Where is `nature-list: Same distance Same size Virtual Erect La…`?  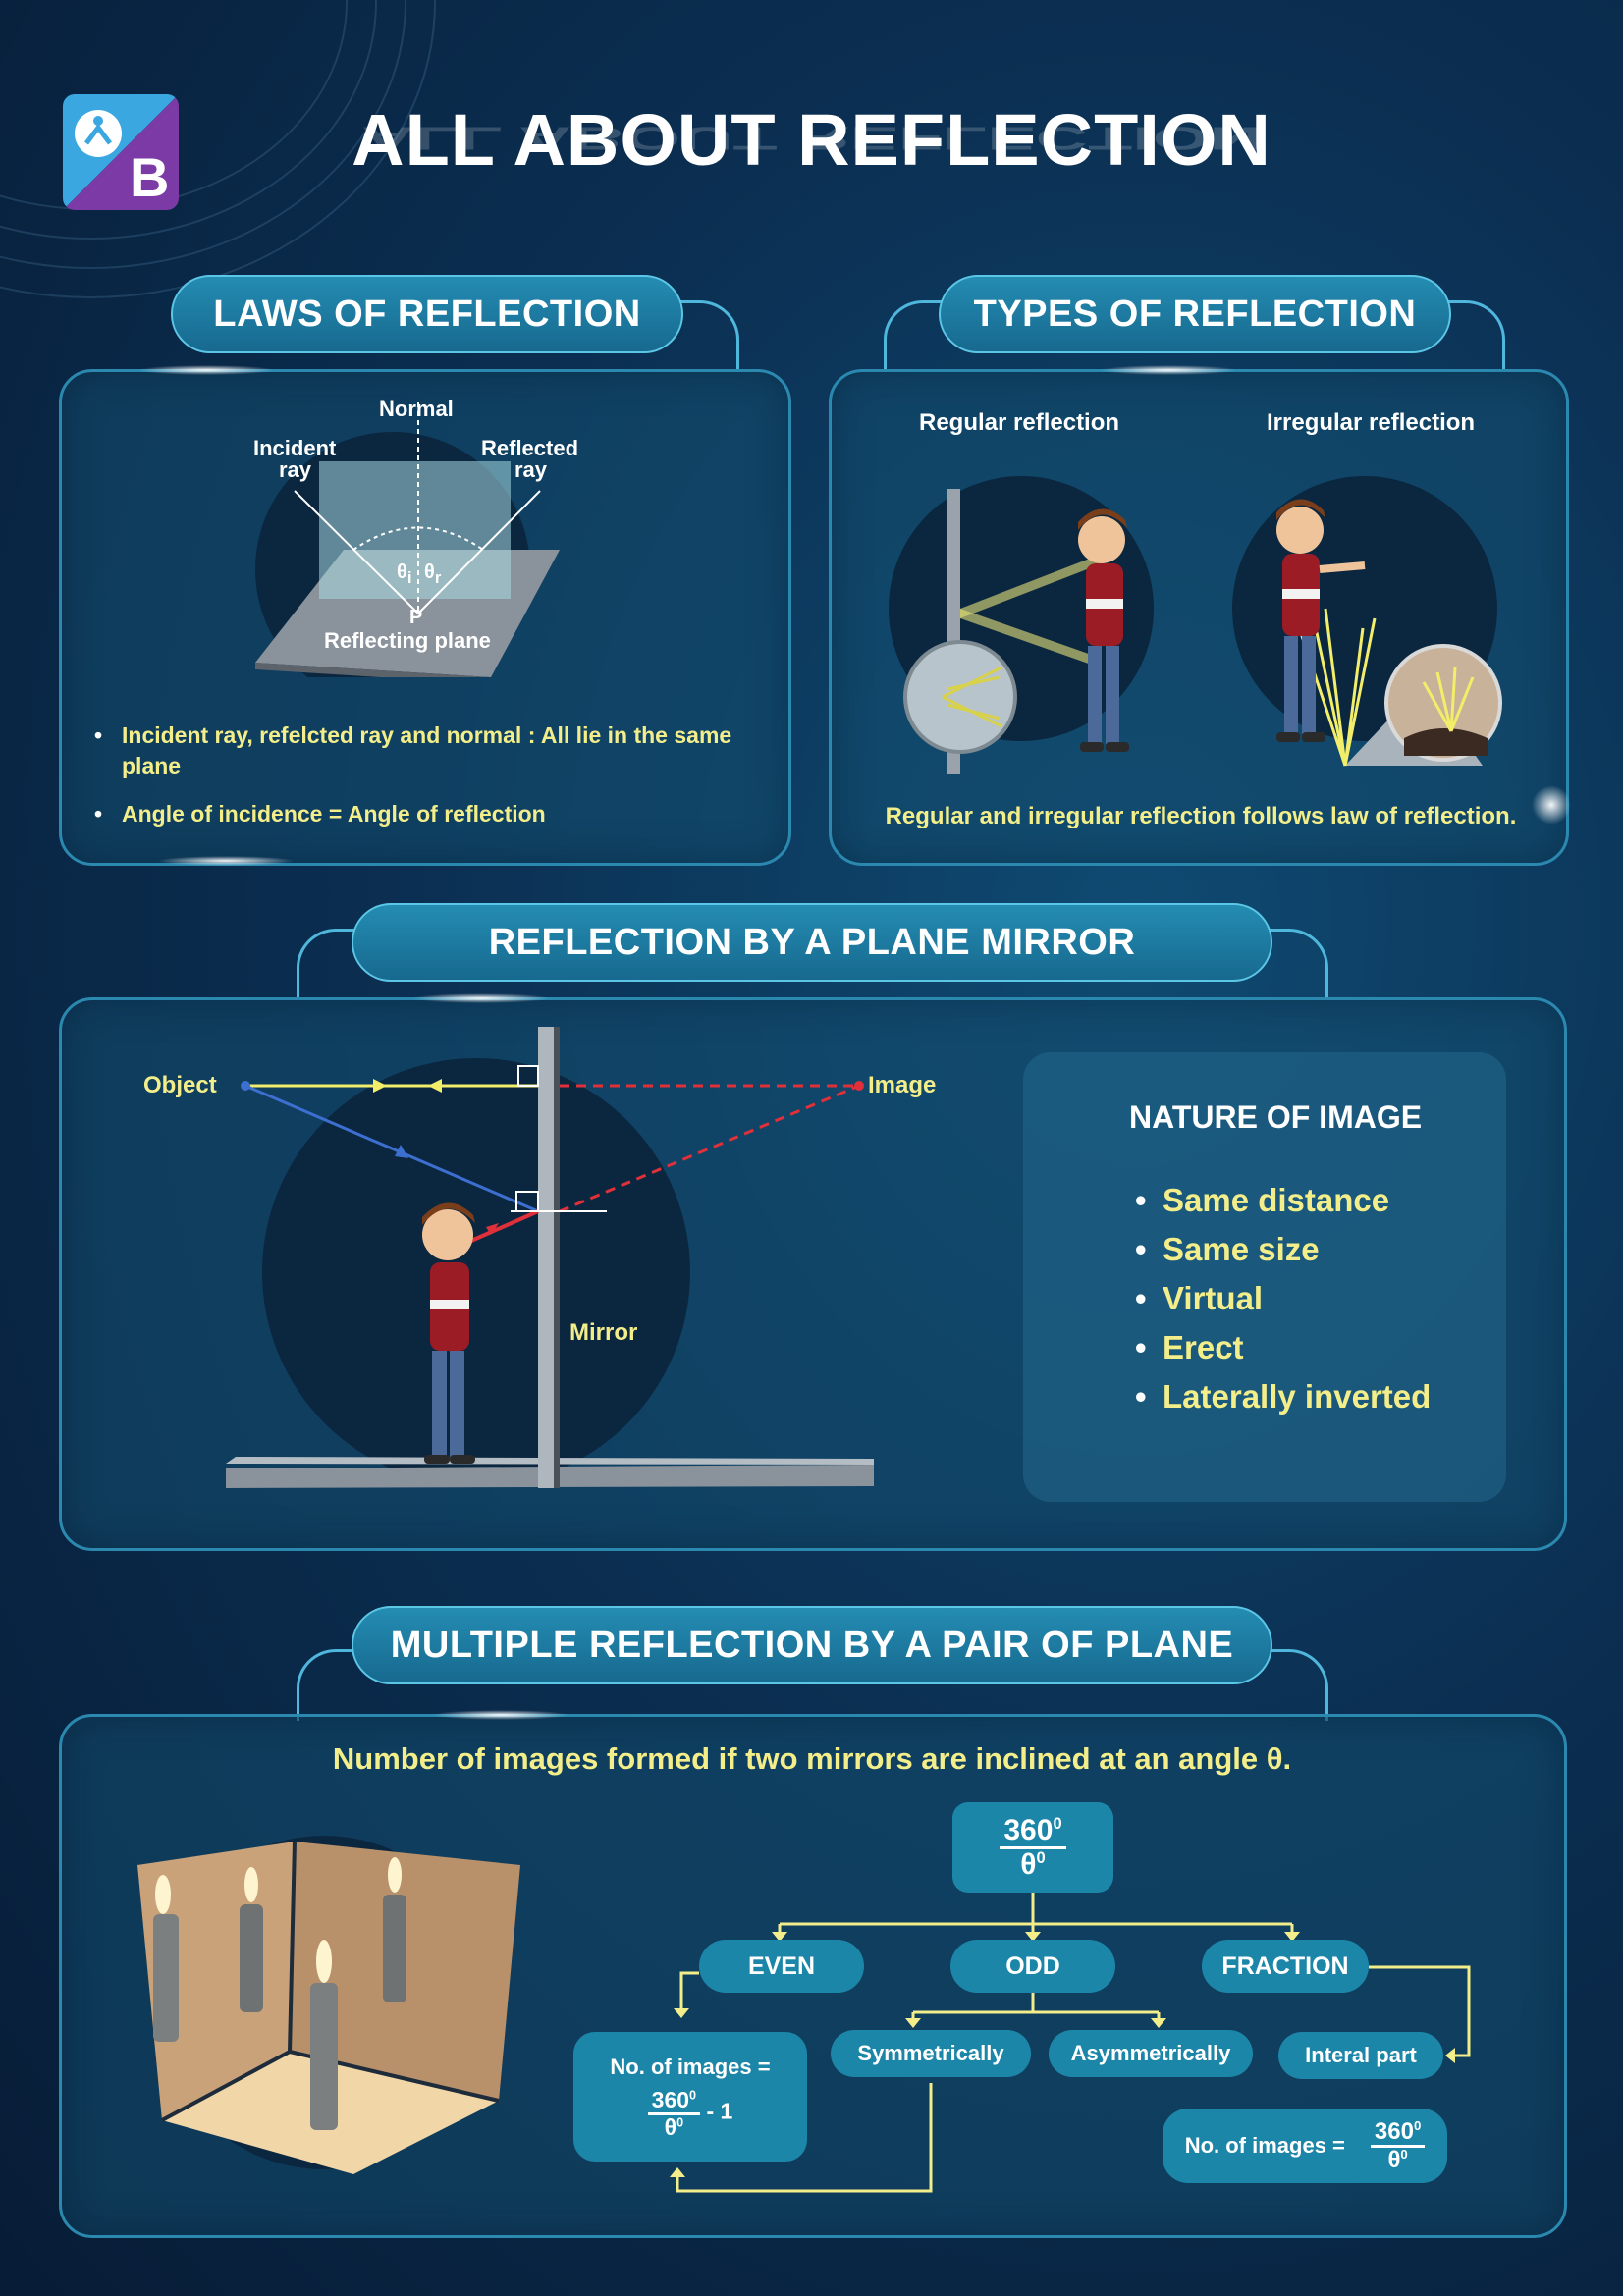 nature-list: Same distance Same size Virtual Erect La… is located at coordinates (1280, 1299).